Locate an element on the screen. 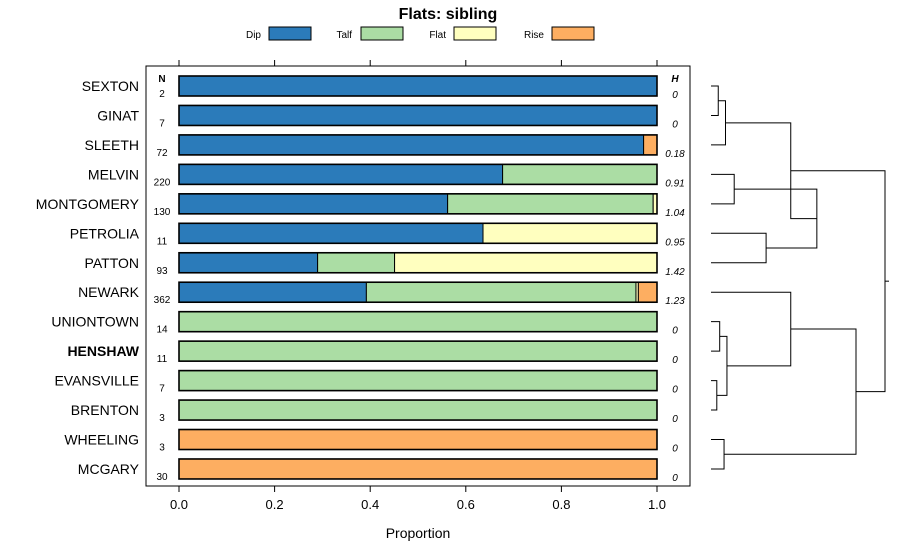  x-tick-label: 0.6 is located at coordinates (466, 504).